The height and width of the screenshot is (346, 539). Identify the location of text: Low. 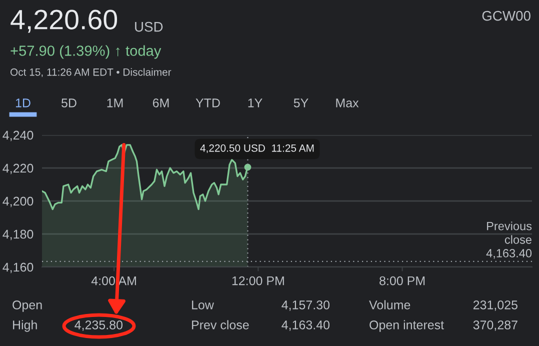
(203, 305).